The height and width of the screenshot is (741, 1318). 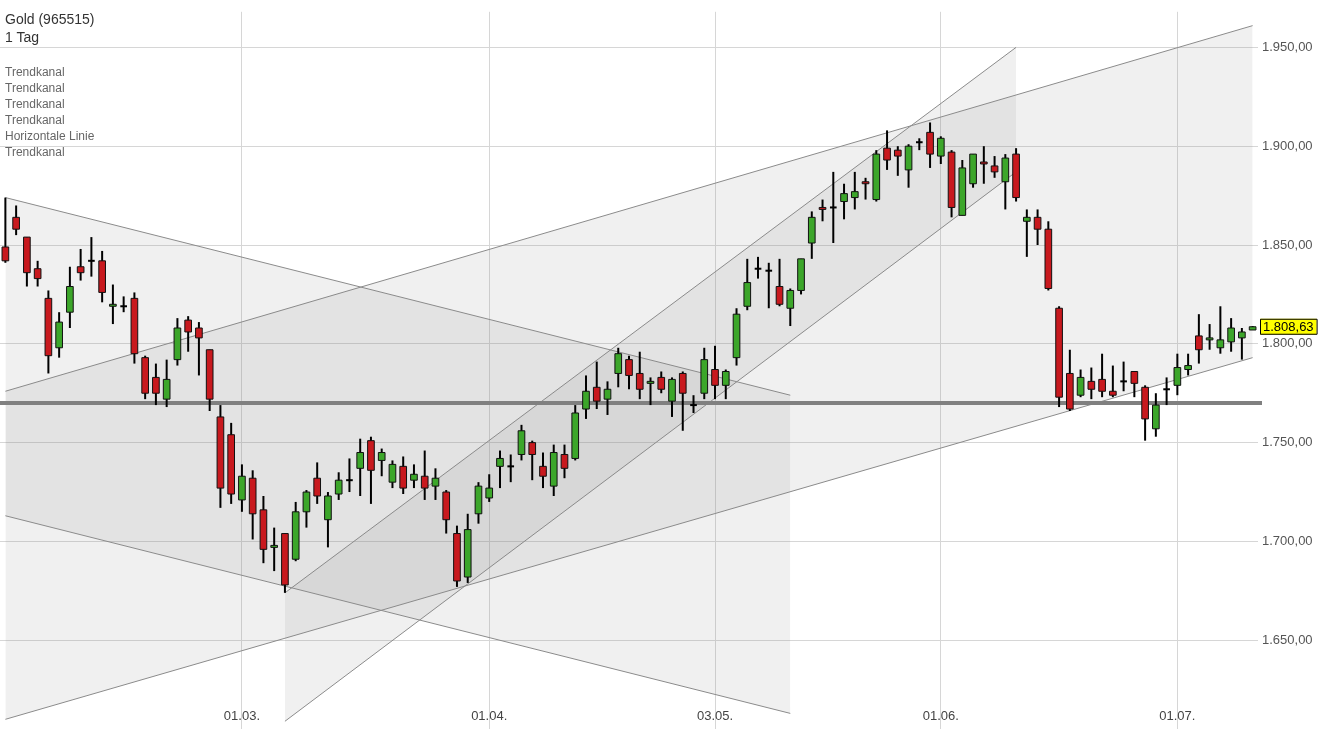 I want to click on chart-title: Gold (965515), so click(x=50, y=19).